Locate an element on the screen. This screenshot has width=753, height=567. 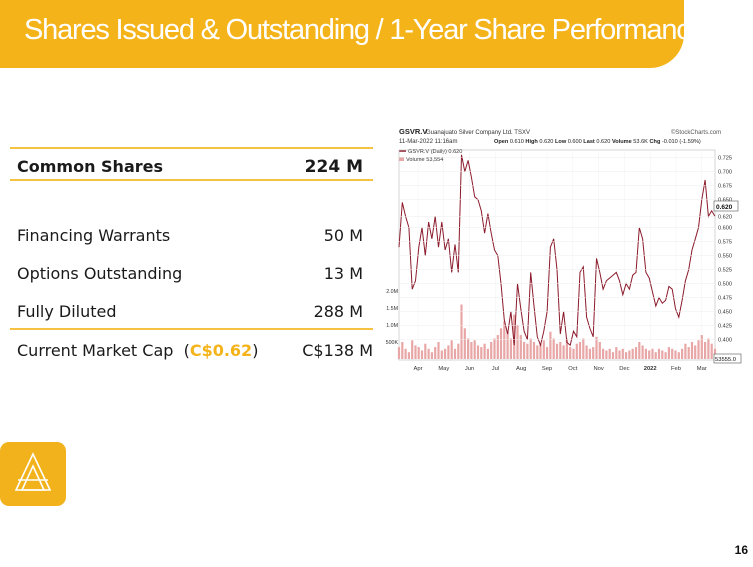
last-price-tag: 0.620 is located at coordinates (724, 207).